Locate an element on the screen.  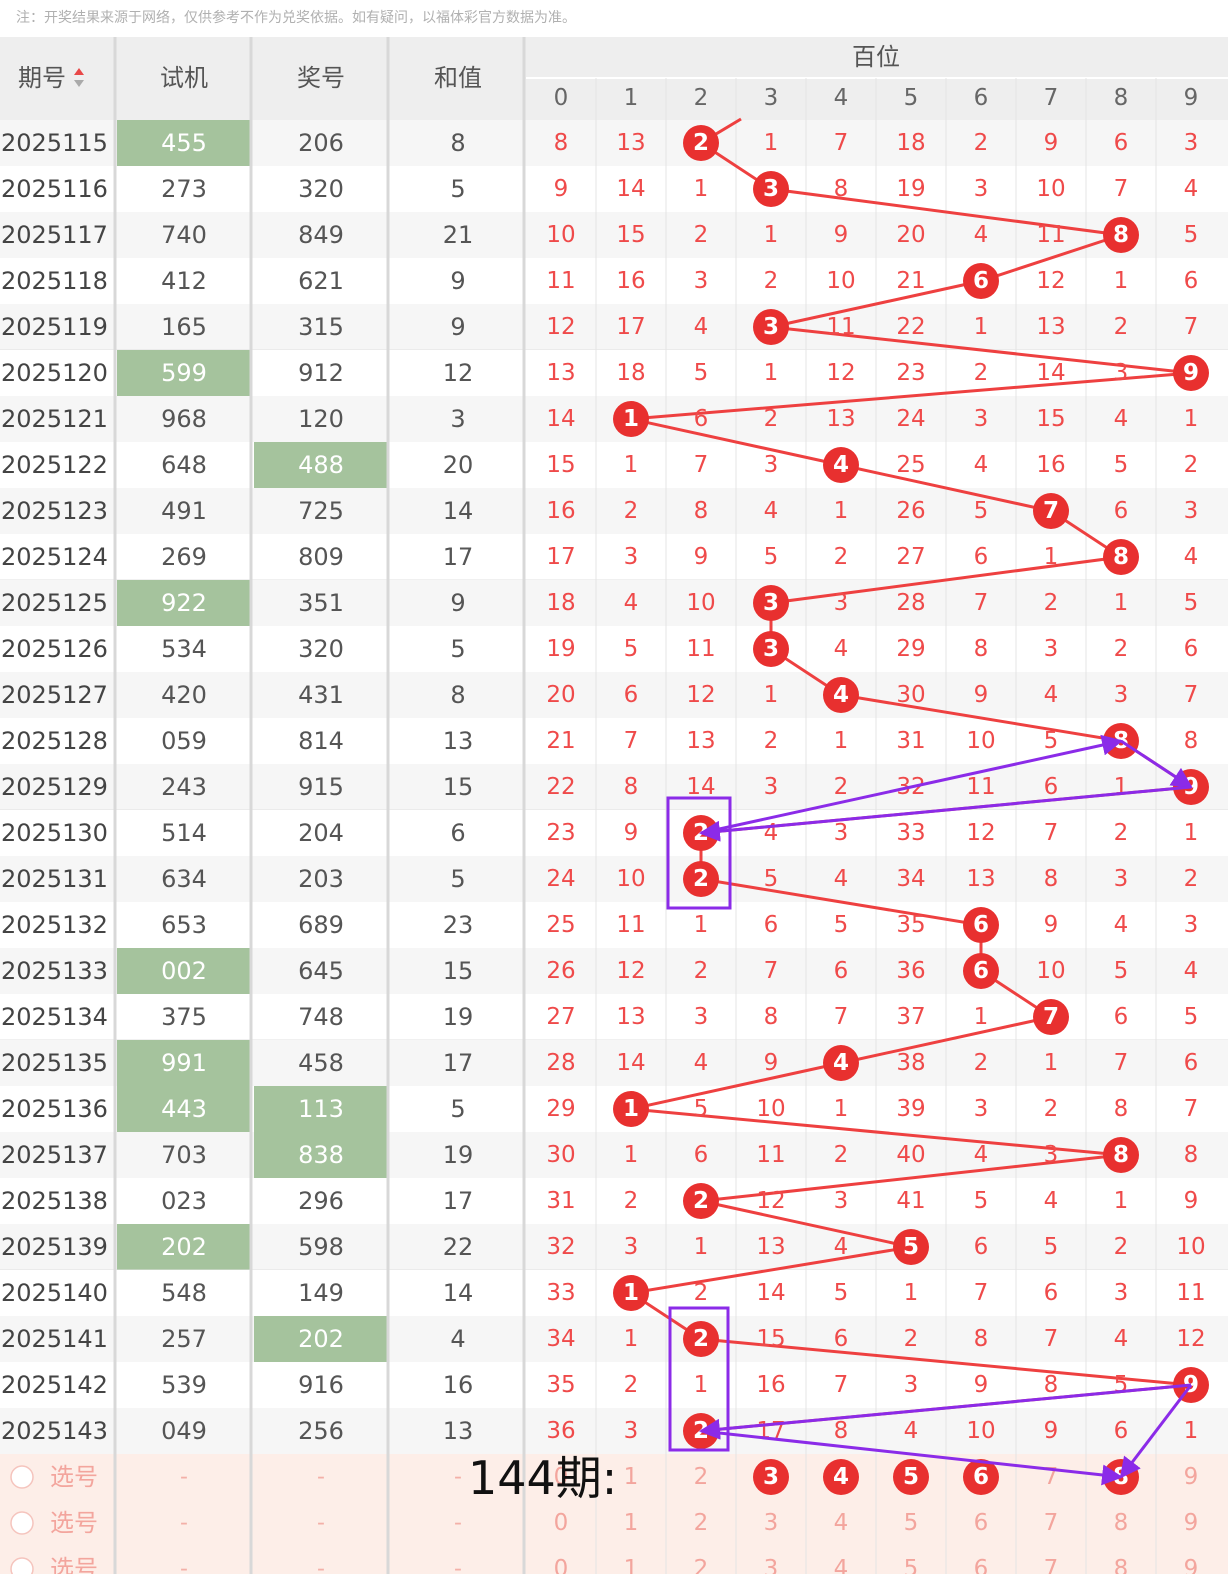
trial: 165 is located at coordinates (184, 327).